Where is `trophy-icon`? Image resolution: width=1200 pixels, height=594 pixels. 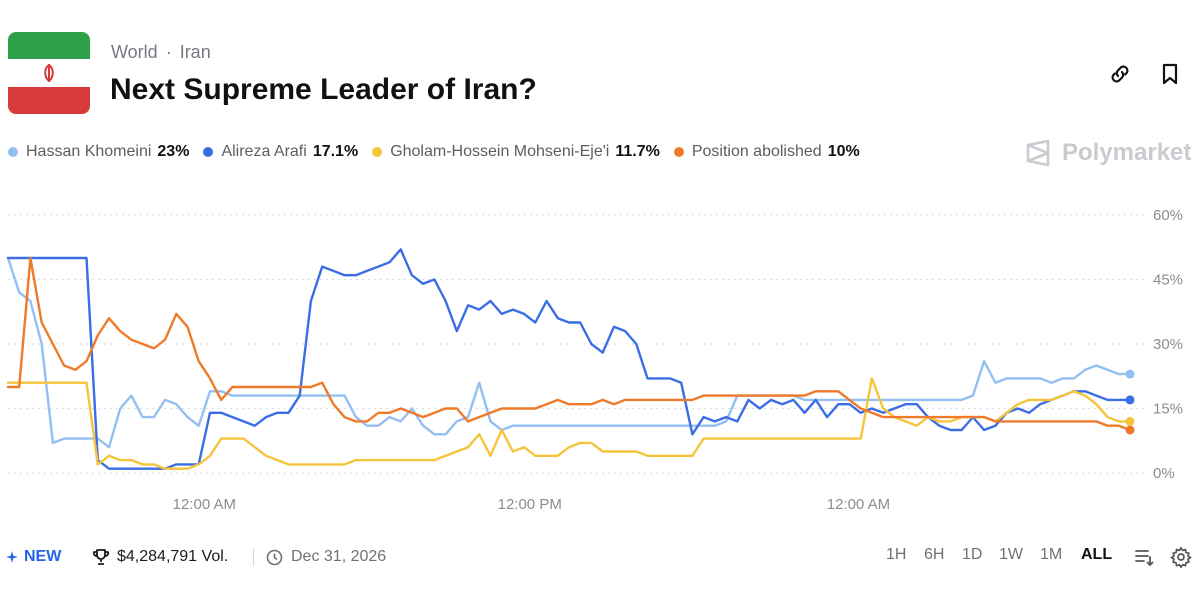 trophy-icon is located at coordinates (101, 557).